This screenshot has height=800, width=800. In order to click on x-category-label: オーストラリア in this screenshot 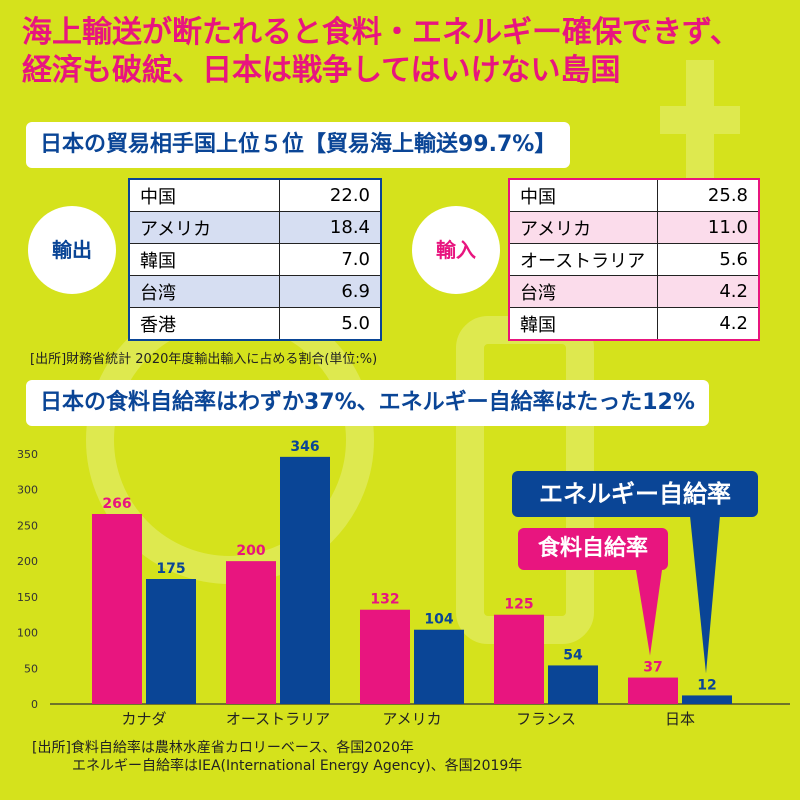, I will do `click(278, 719)`.